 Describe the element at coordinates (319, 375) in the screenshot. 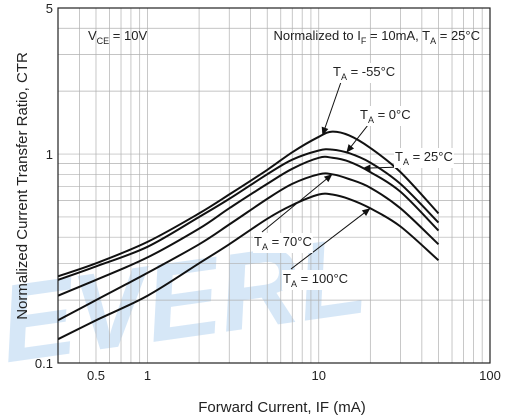

I see `x-tick-label: 10` at that location.